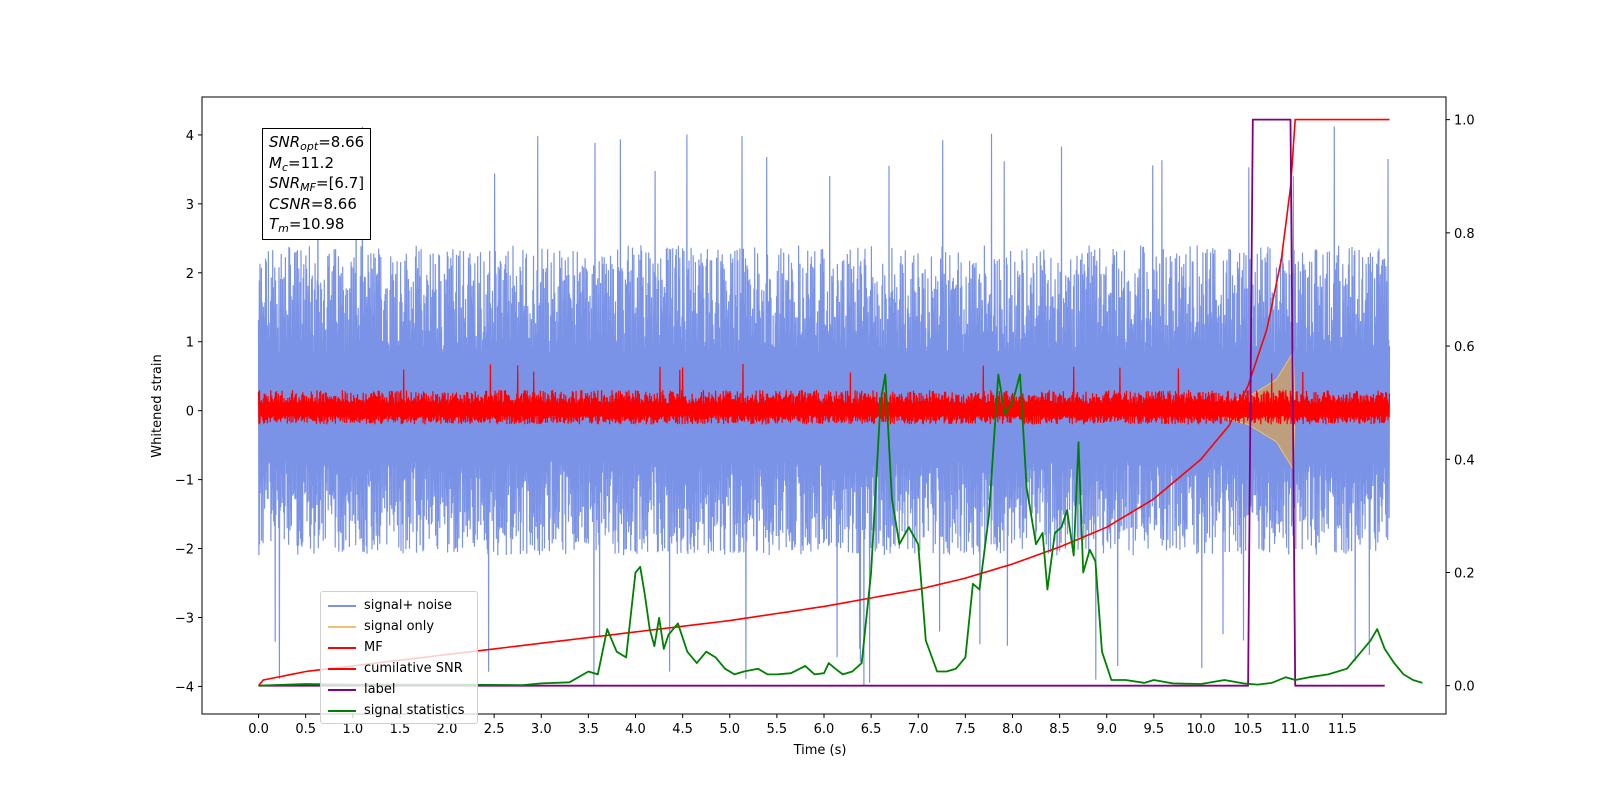  What do you see at coordinates (918, 729) in the screenshot?
I see `x-tick-label: 7.0` at bounding box center [918, 729].